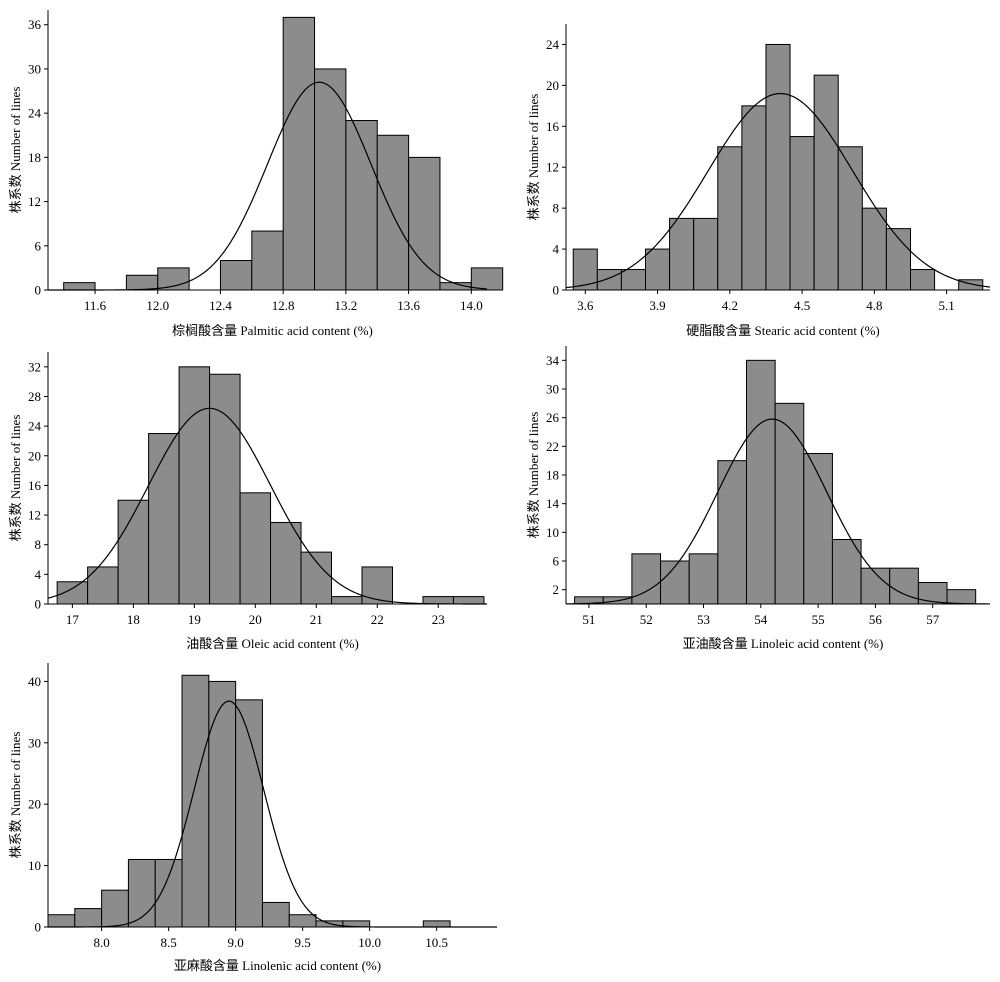 This screenshot has width=1000, height=982. I want to click on x-tick-label: 4.5, so click(802, 305).